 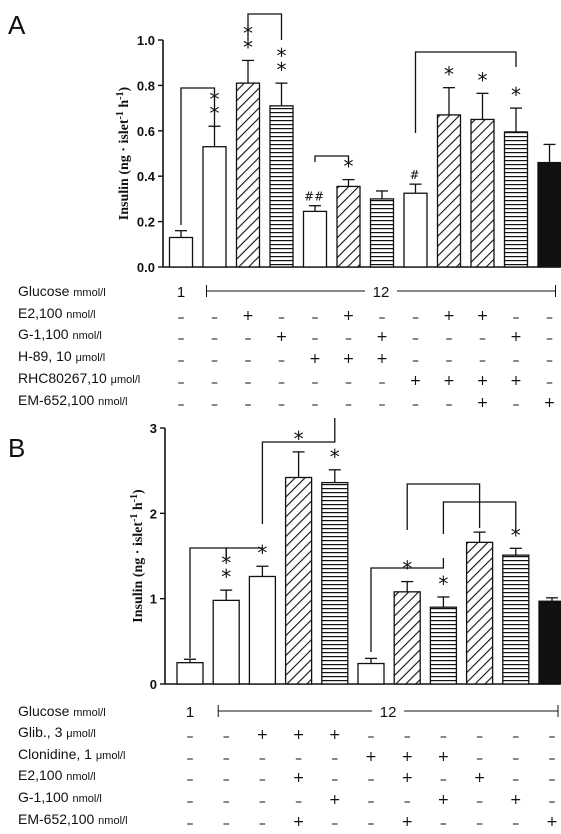 What do you see at coordinates (314, 197) in the screenshot?
I see `hash-marker: ##` at bounding box center [314, 197].